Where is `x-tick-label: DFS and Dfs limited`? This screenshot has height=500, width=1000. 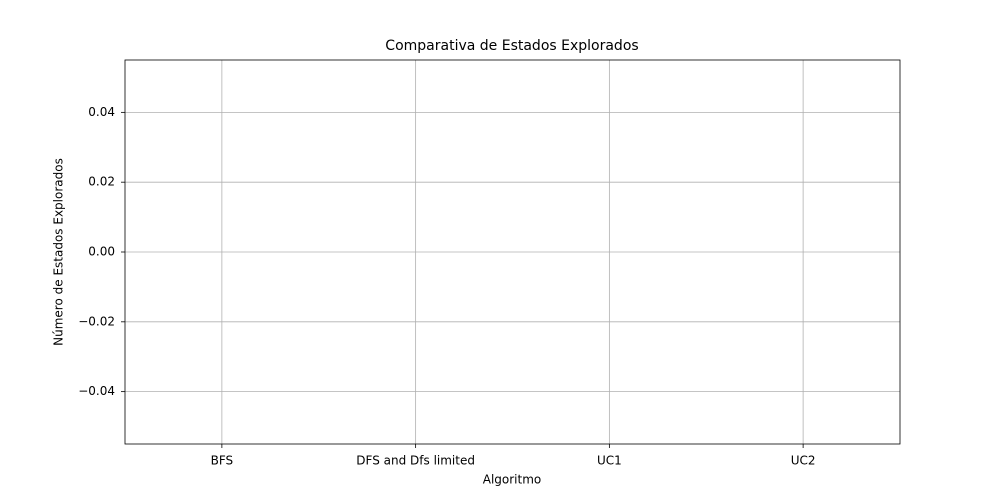 x-tick-label: DFS and Dfs limited is located at coordinates (415, 461).